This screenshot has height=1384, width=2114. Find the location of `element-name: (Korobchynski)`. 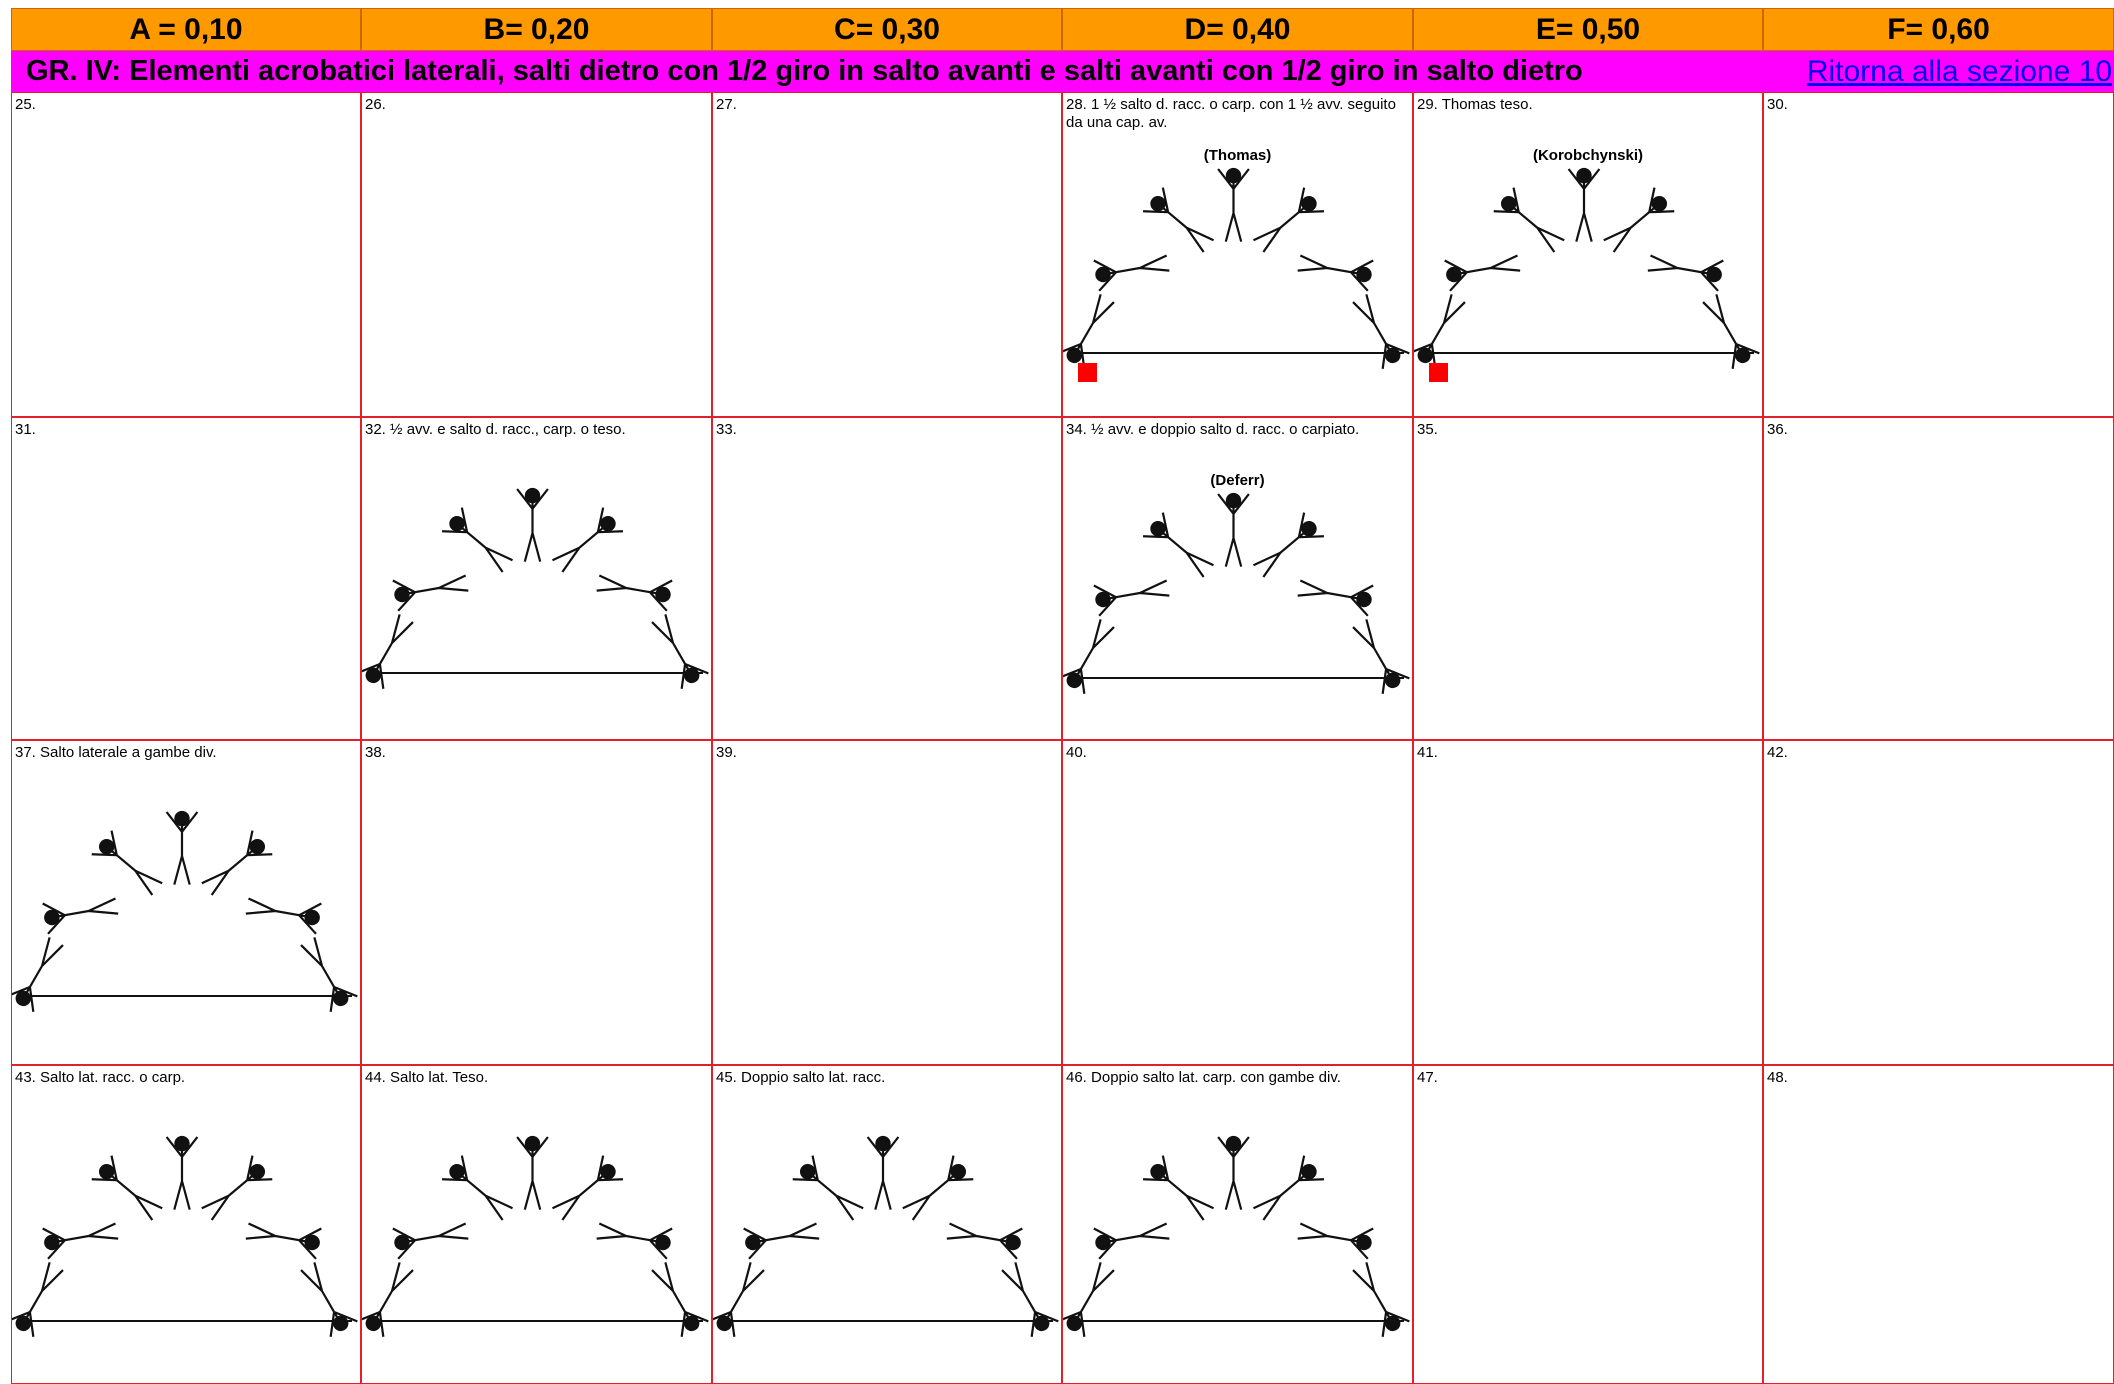

element-name: (Korobchynski) is located at coordinates (1587, 155).